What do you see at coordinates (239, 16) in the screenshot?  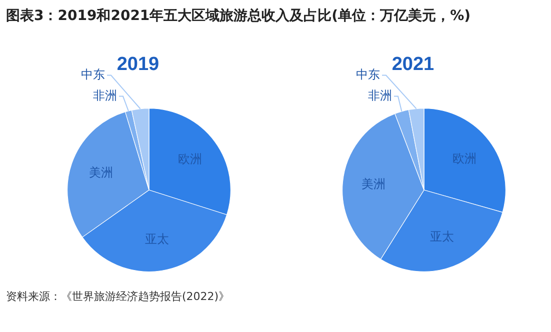 I see `chart-title: 图表3：2019和2021年五大区域旅游总收入及占比(单位：万亿美元，%)` at bounding box center [239, 16].